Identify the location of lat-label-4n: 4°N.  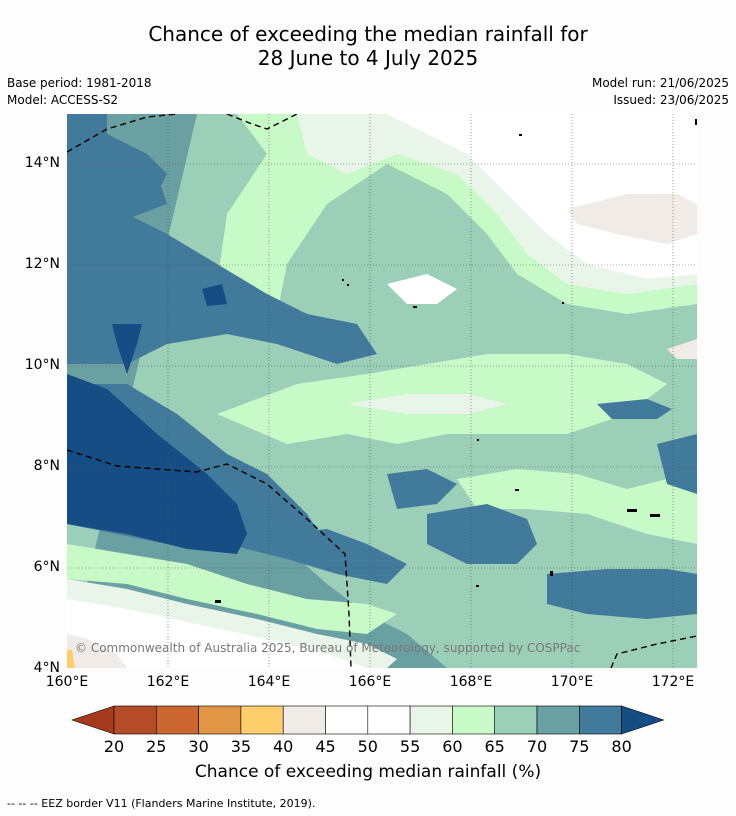
(46, 668).